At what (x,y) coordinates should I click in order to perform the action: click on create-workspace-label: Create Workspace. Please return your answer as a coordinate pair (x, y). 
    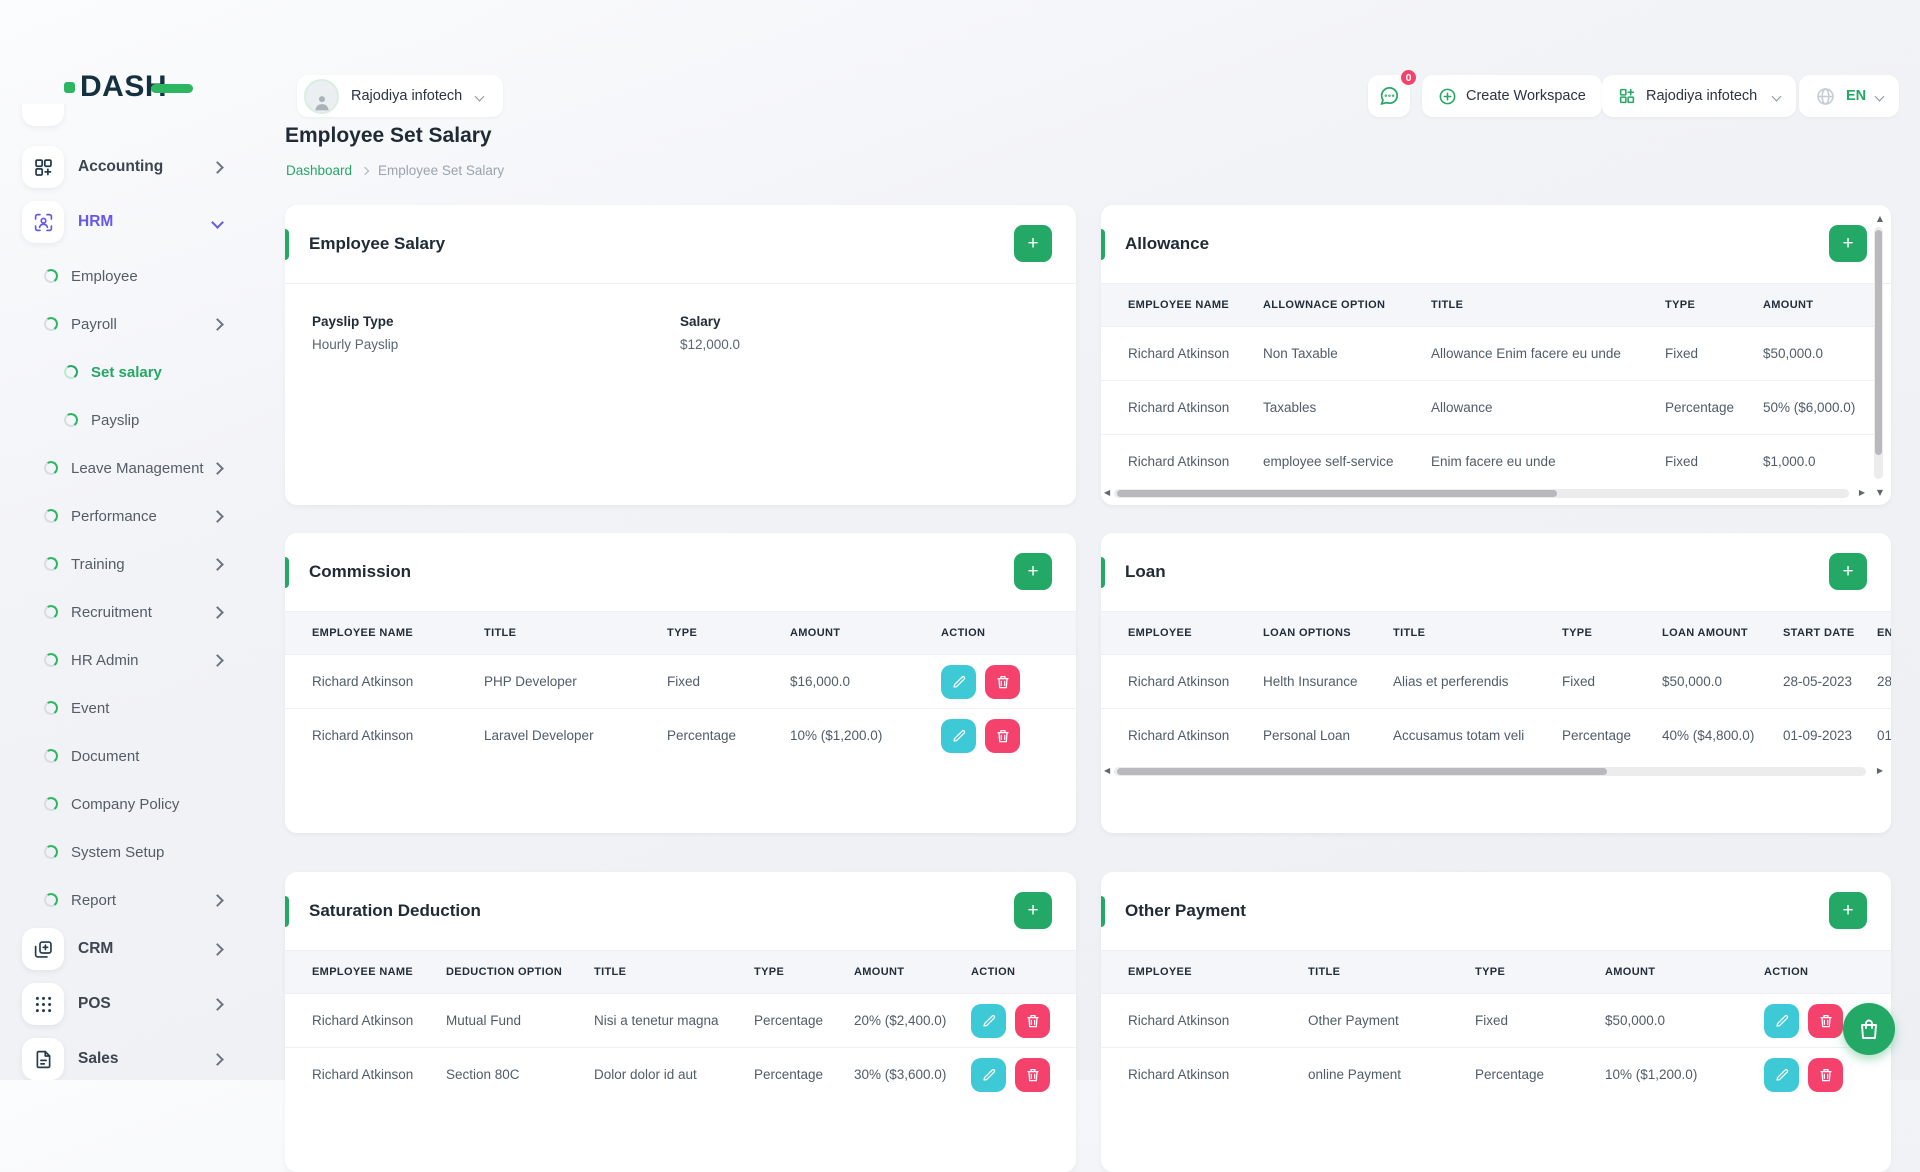
    Looking at the image, I should click on (1526, 96).